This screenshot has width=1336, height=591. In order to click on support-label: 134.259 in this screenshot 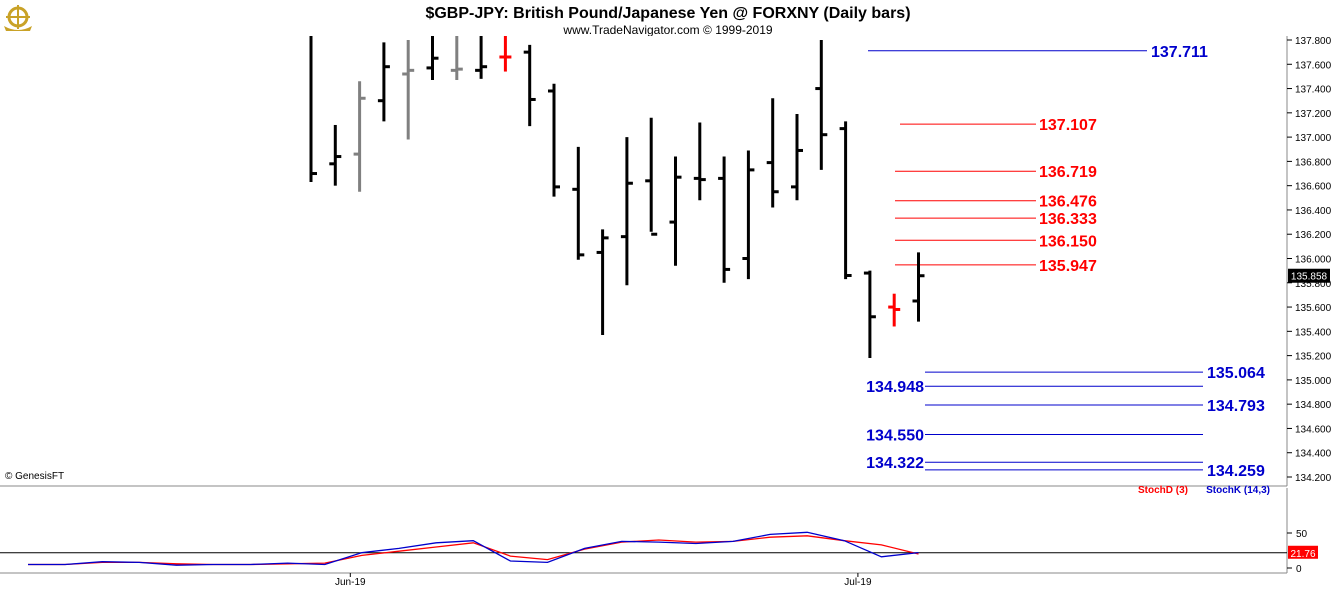, I will do `click(1236, 471)`.